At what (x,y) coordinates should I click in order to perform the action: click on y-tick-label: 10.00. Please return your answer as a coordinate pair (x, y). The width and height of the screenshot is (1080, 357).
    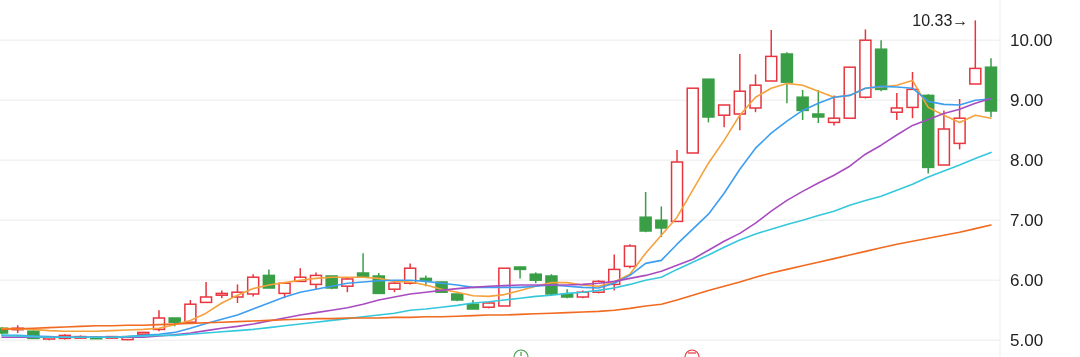
    Looking at the image, I should click on (1031, 41).